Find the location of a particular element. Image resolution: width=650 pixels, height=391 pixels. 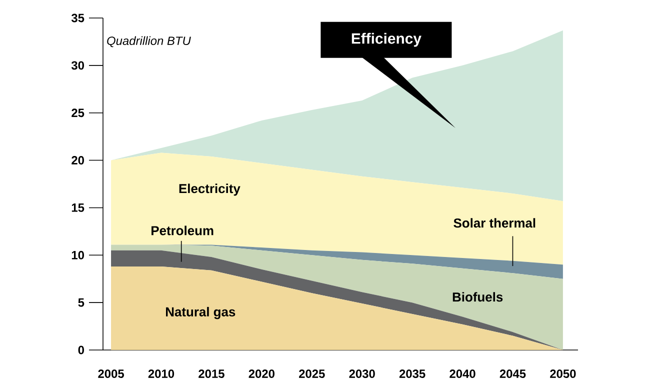

y-tick-label: 25 is located at coordinates (78, 113).